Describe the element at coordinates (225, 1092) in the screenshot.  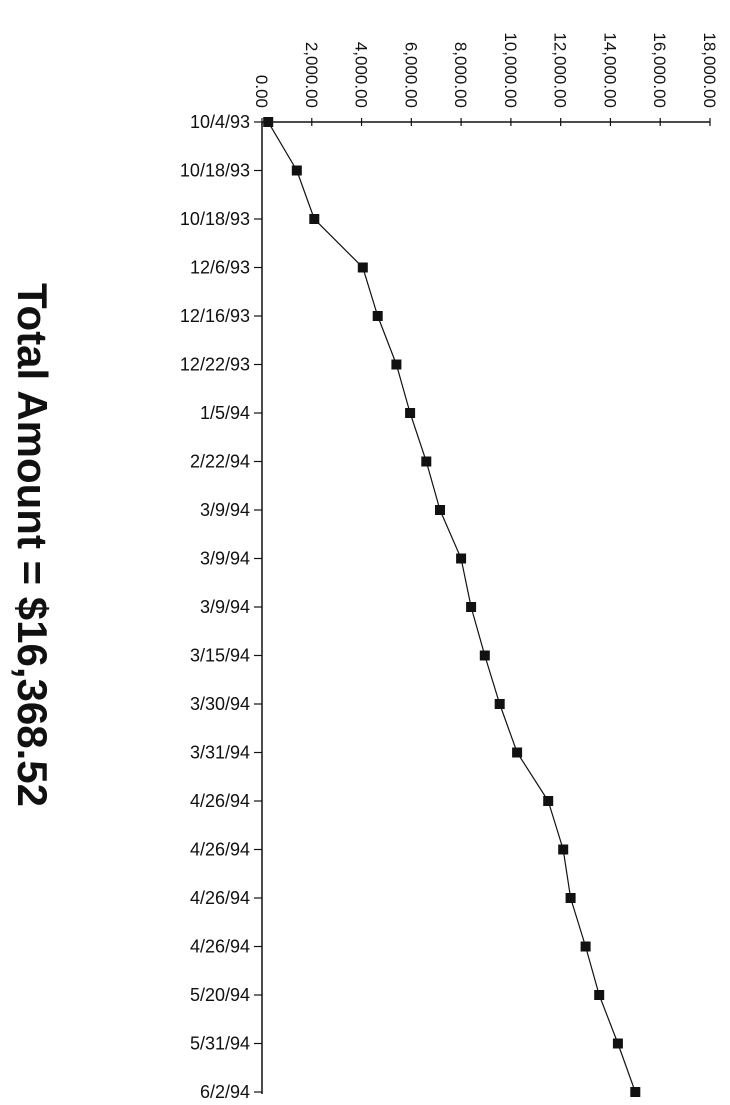
I see `category-tick-label: 6/2/94` at that location.